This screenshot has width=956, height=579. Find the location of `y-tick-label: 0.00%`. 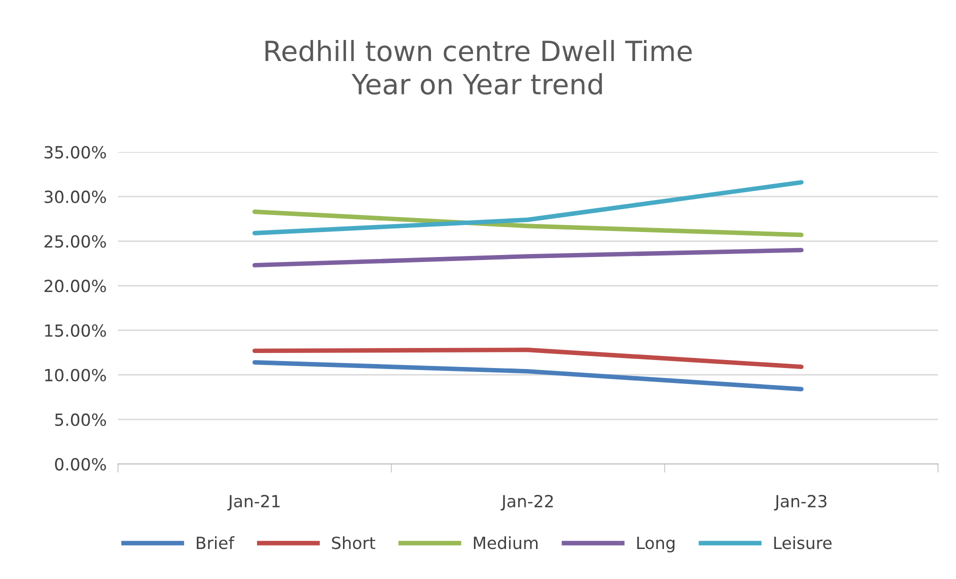

y-tick-label: 0.00% is located at coordinates (80, 464).